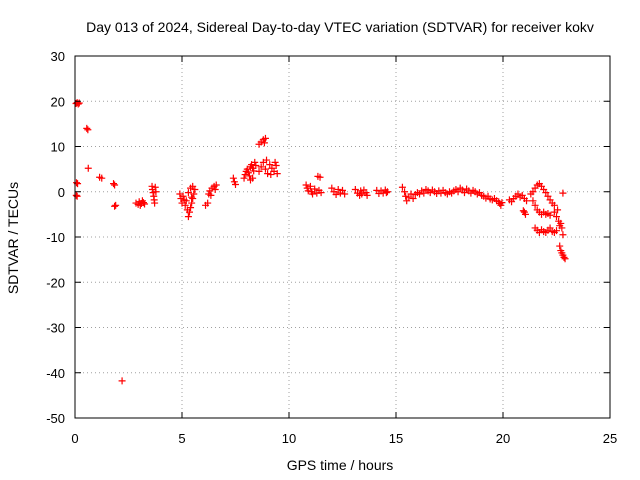 The width and height of the screenshot is (640, 480). Describe the element at coordinates (55, 418) in the screenshot. I see `y-tick-label: -50` at that location.